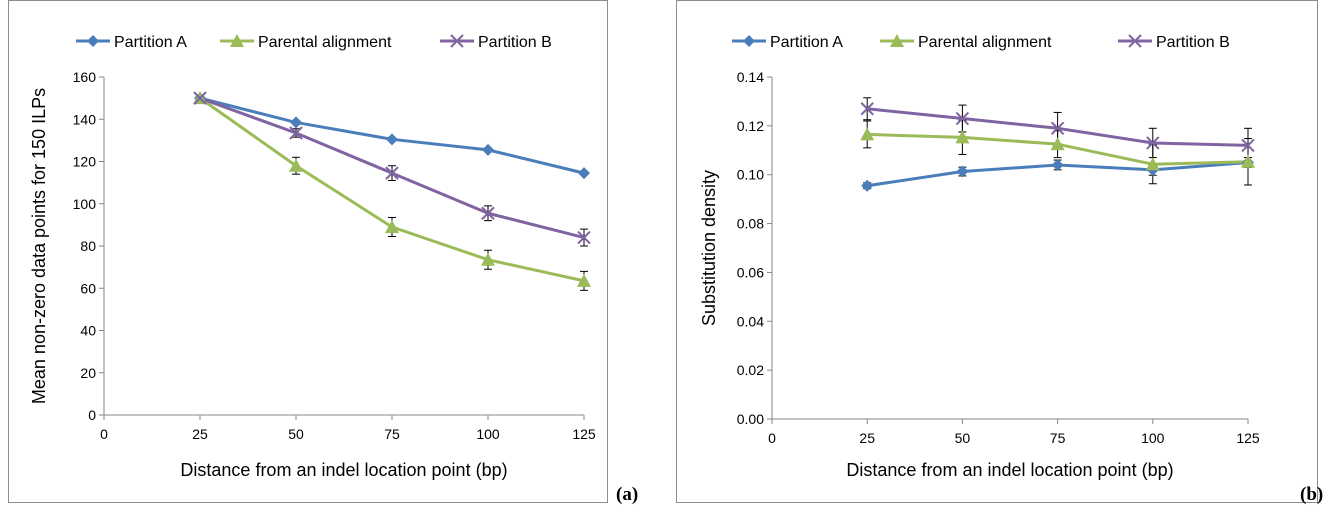 This screenshot has width=1330, height=514. What do you see at coordinates (39, 246) in the screenshot?
I see `y-axis-title: Mean non-zero data points for 150 ILPs` at bounding box center [39, 246].